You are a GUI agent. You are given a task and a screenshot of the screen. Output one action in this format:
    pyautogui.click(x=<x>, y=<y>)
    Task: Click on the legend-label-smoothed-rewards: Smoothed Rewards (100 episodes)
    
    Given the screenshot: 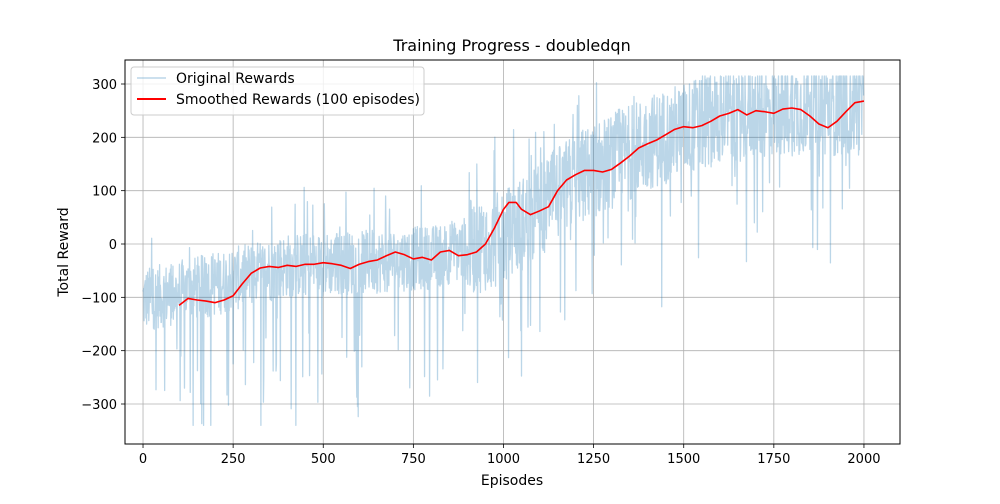 What is the action you would take?
    pyautogui.click(x=298, y=100)
    